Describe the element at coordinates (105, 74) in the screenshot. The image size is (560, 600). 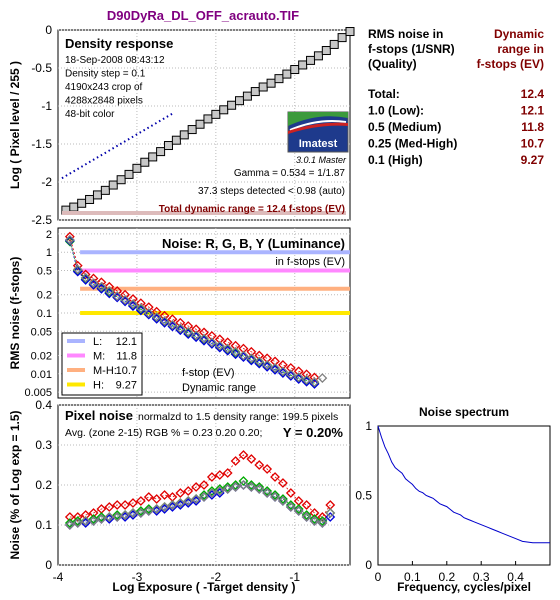
I see `info-line: Density step = 0.1` at that location.